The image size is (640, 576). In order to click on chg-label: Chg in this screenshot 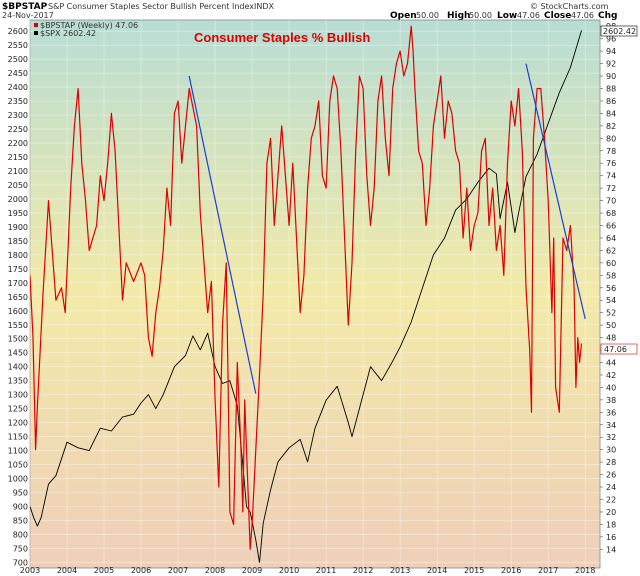, I will do `click(607, 16)`.